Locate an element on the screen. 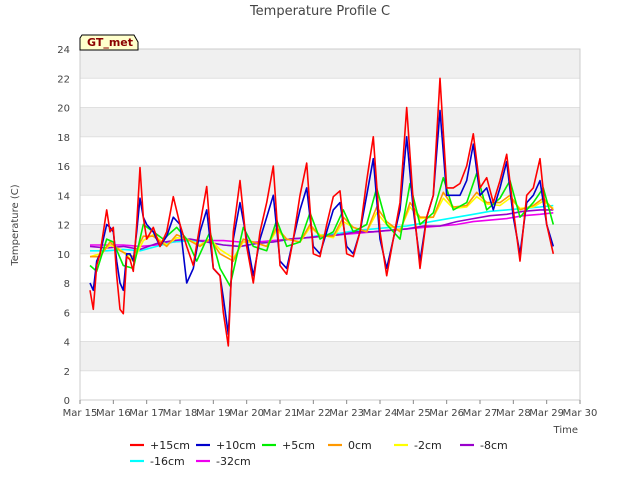 The image size is (640, 480). x-tick-label: Mar 21 is located at coordinates (280, 413).